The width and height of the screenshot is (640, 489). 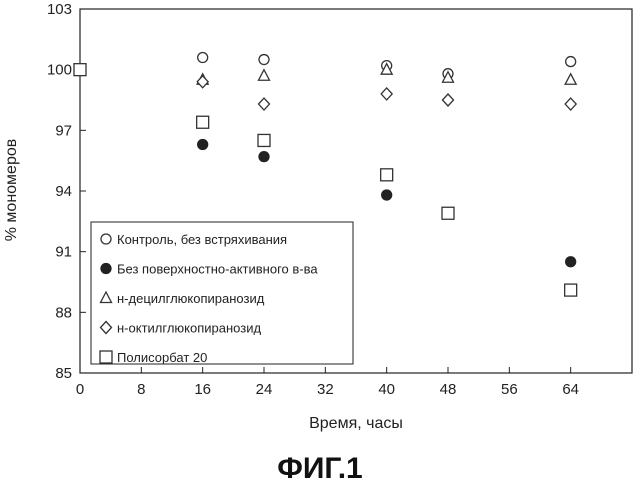 What do you see at coordinates (63, 130) in the screenshot?
I see `y-tick-label: 97` at bounding box center [63, 130].